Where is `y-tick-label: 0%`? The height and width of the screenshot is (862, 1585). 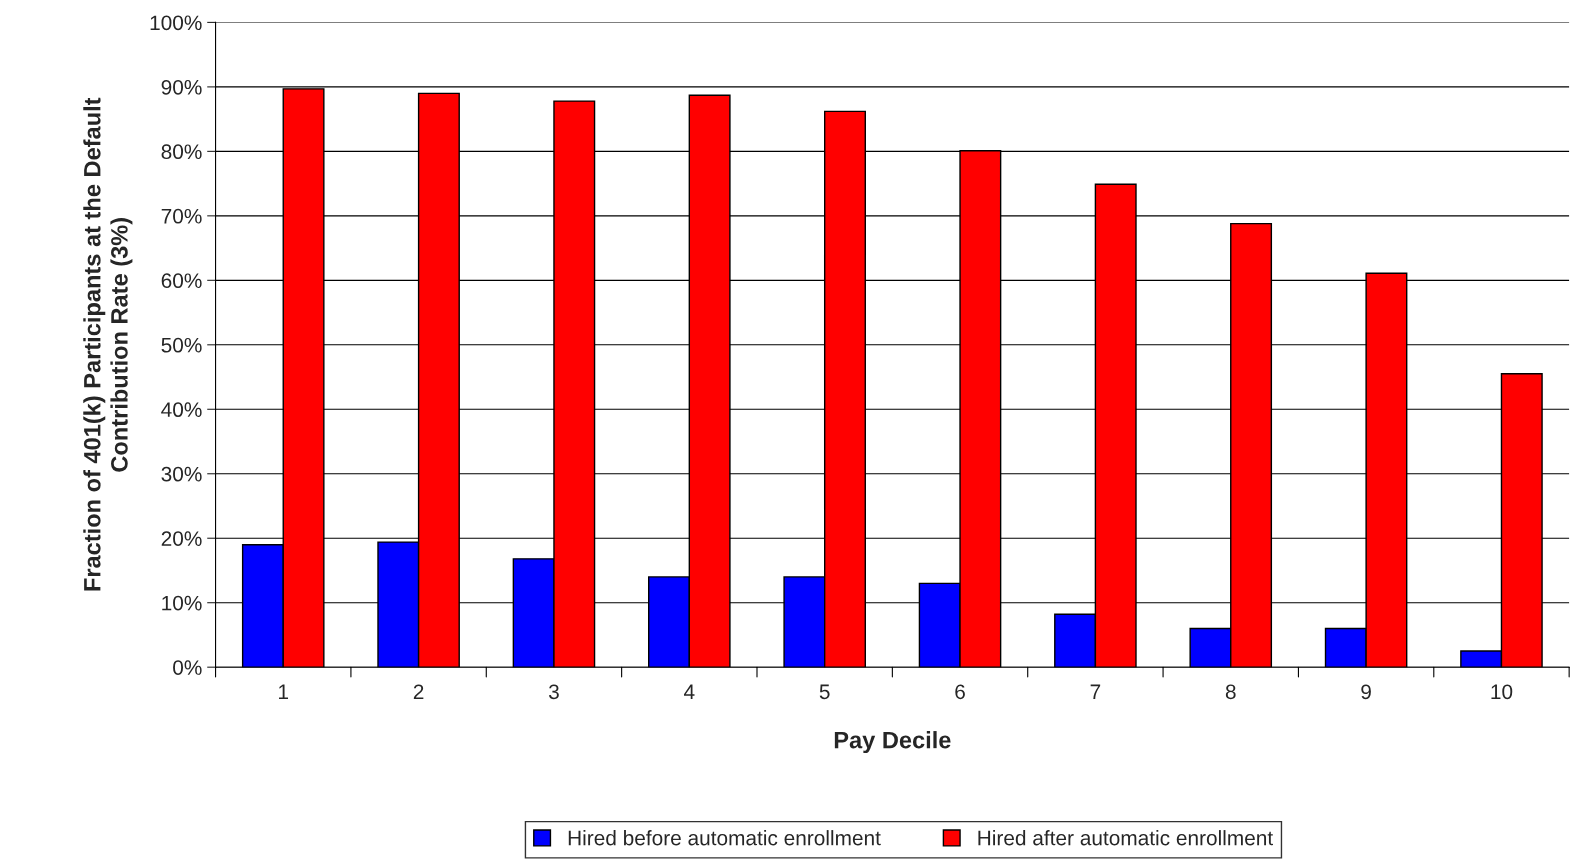 y-tick-label: 0% is located at coordinates (187, 667).